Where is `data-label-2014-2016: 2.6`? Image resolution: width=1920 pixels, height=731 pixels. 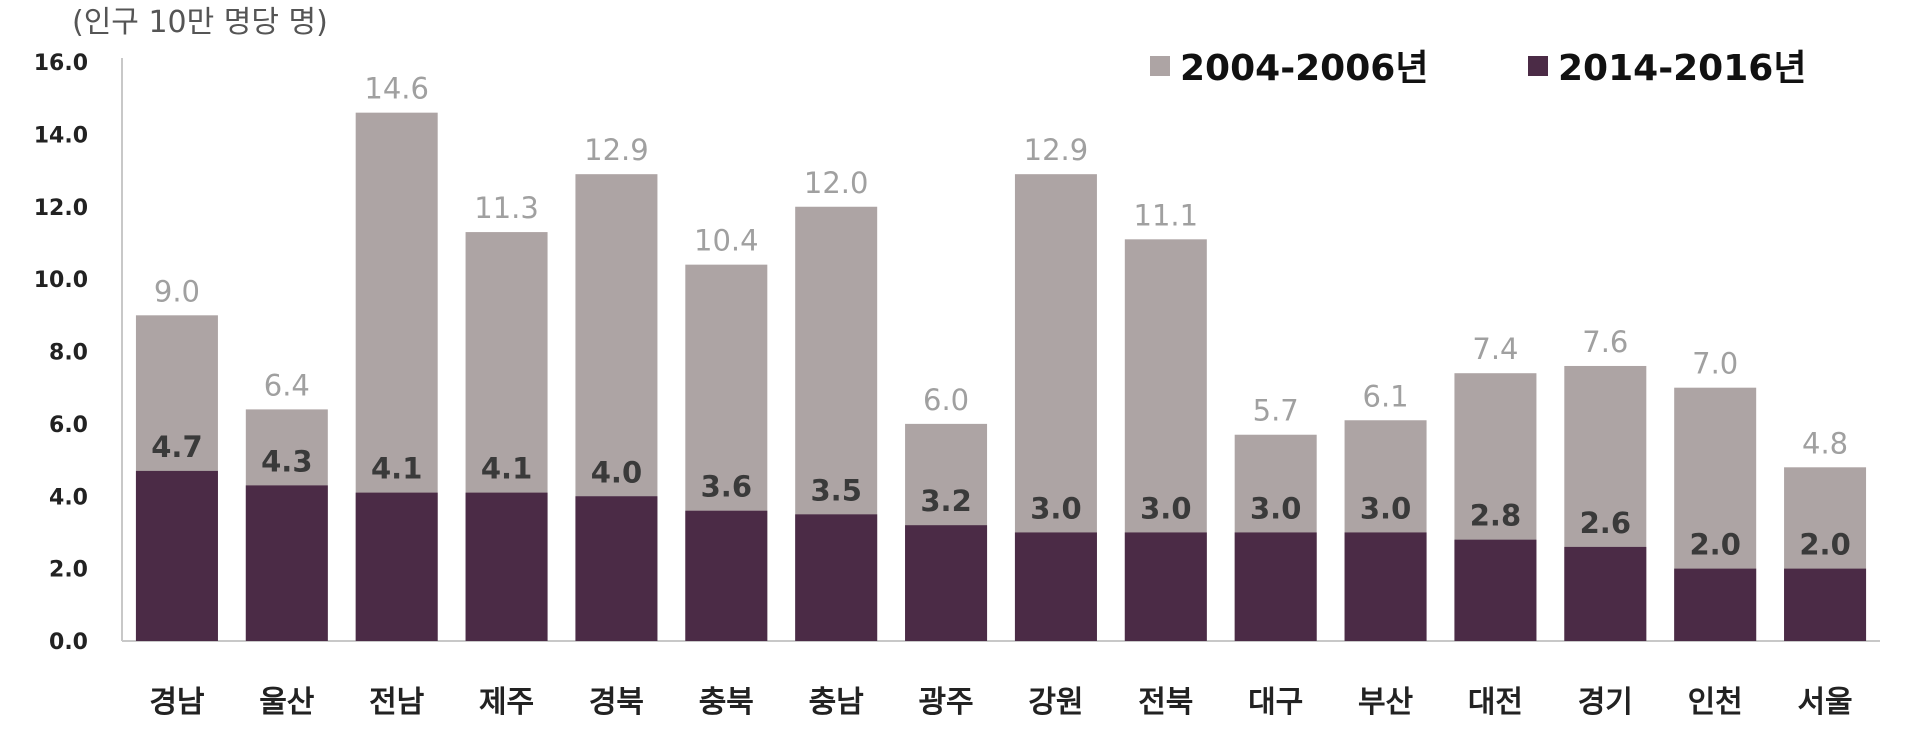 data-label-2014-2016: 2.6 is located at coordinates (1605, 523).